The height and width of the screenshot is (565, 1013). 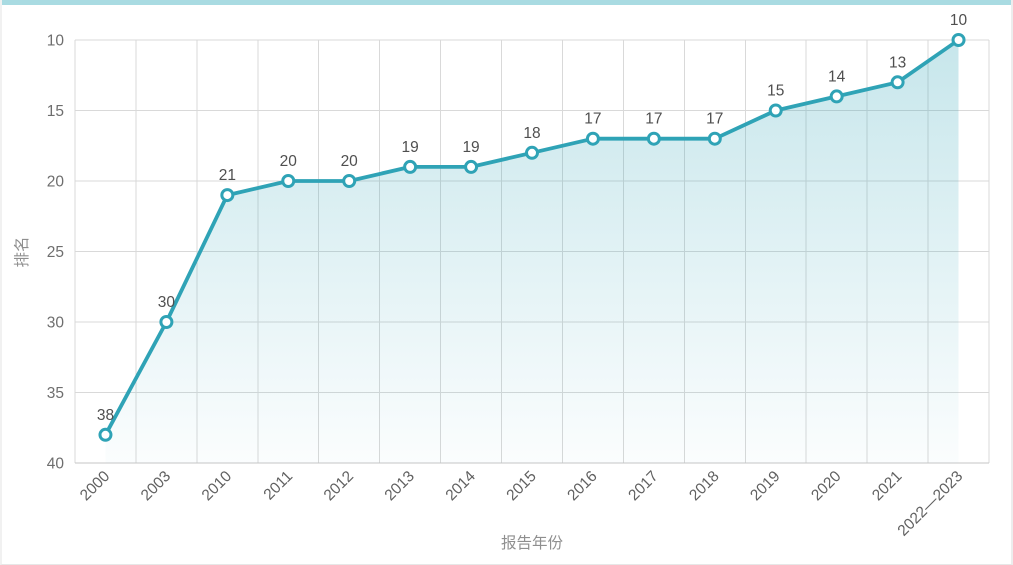 I want to click on y-tick-label: 15, so click(x=55, y=111).